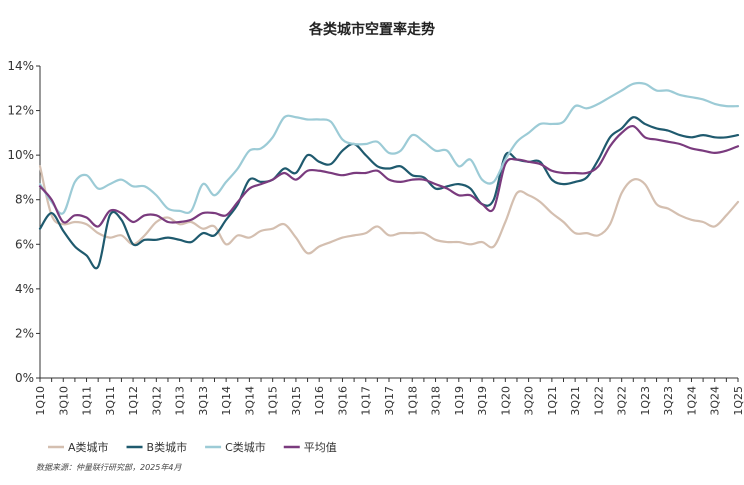  I want to click on x-tick-label: 3Q16, so click(342, 401).